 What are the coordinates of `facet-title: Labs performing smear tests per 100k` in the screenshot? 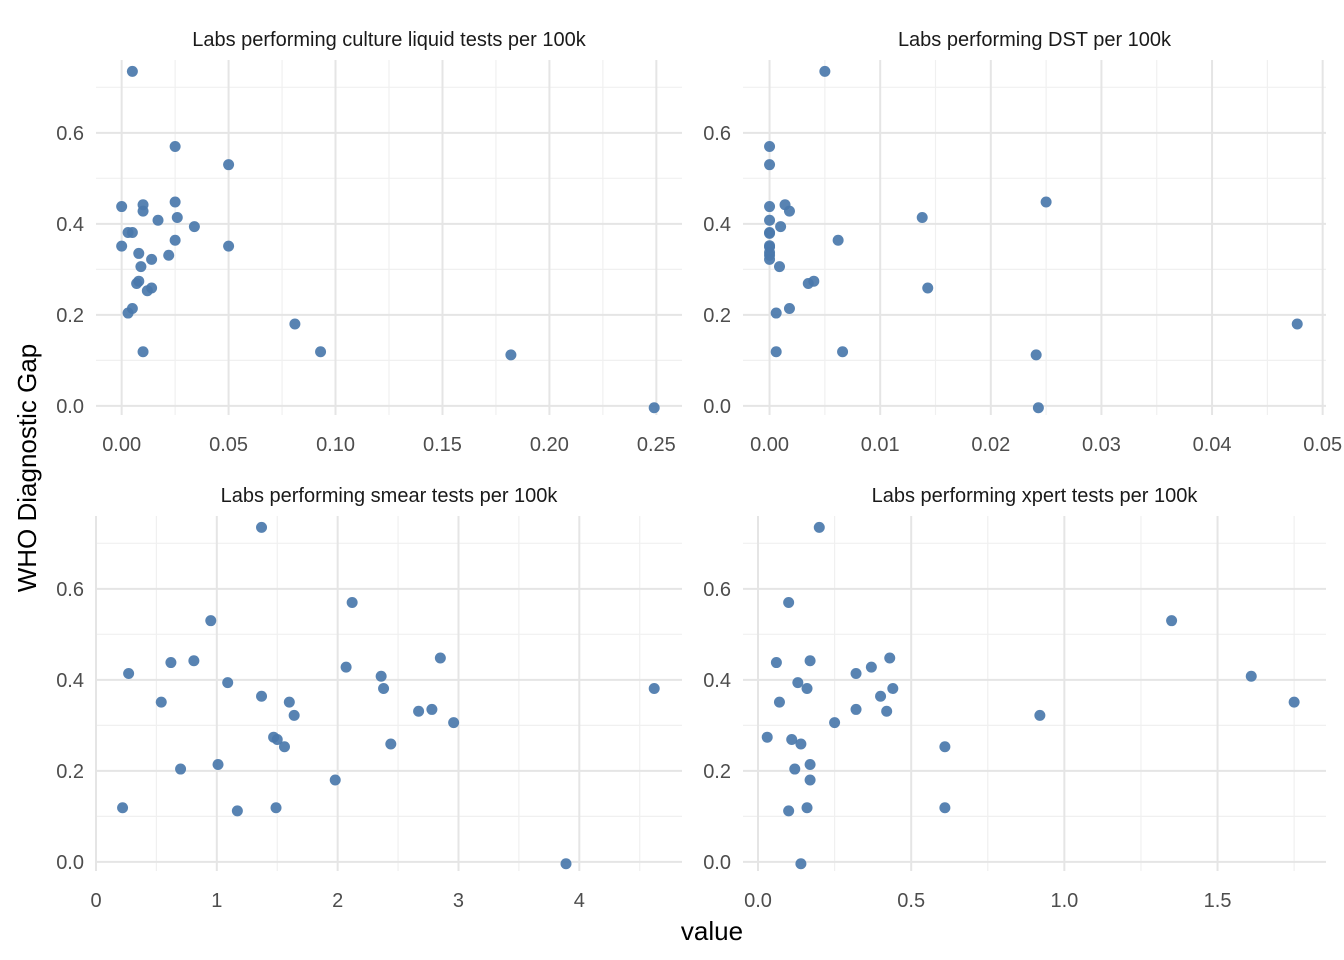 It's located at (390, 496).